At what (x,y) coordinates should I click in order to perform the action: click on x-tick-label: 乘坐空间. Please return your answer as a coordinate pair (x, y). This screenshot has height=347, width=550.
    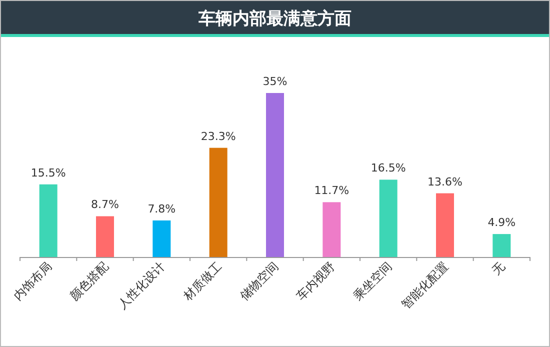
    Looking at the image, I should click on (372, 281).